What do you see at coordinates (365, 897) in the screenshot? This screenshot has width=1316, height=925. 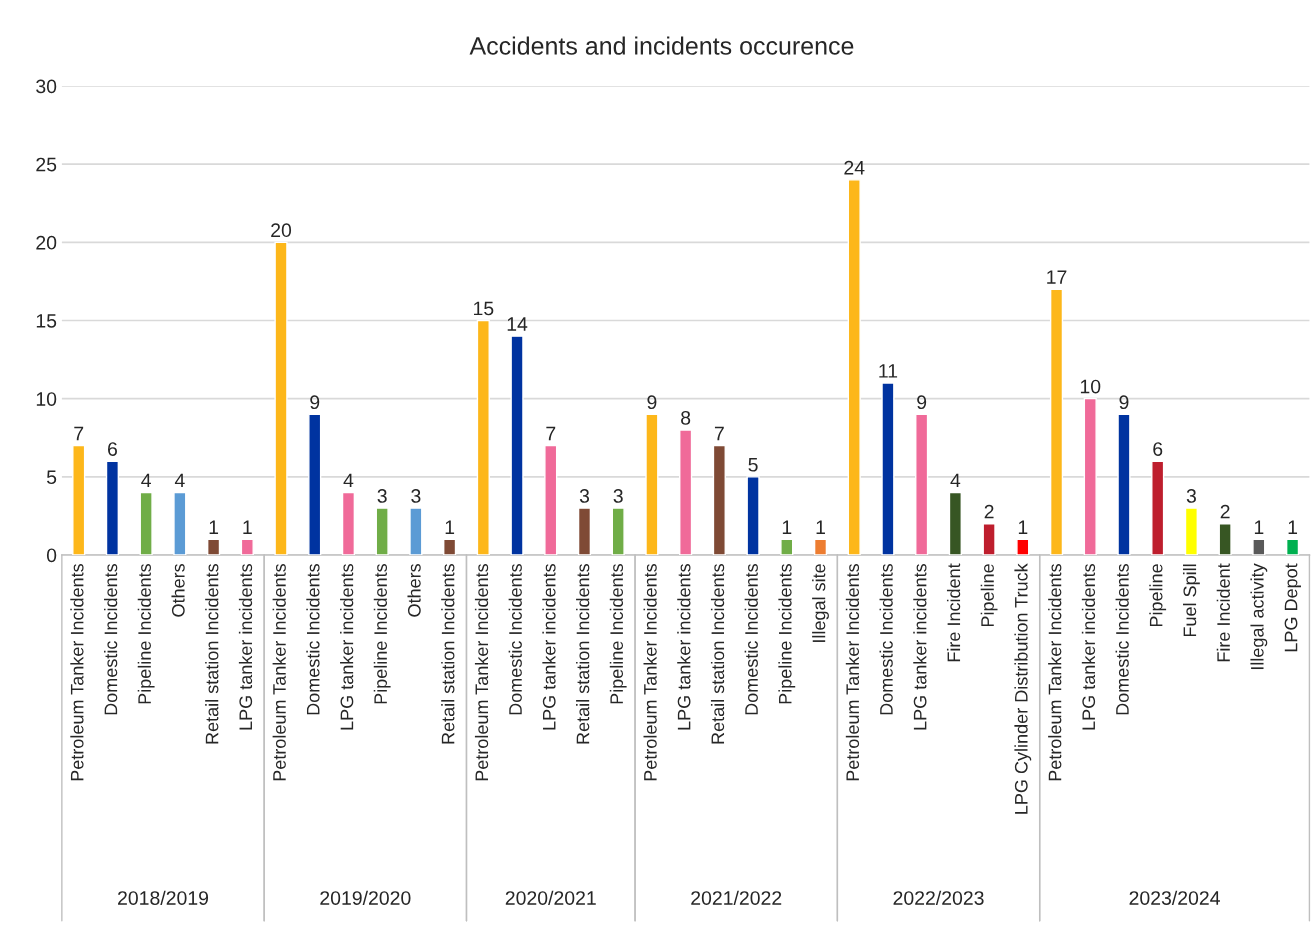 I see `text: 2019/2020` at bounding box center [365, 897].